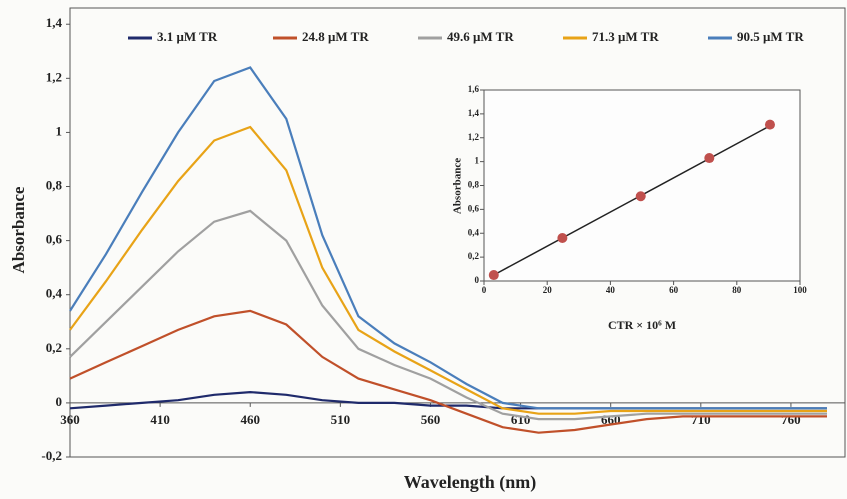 The height and width of the screenshot is (499, 847). Describe the element at coordinates (737, 290) in the screenshot. I see `x-tick-label: 80` at that location.